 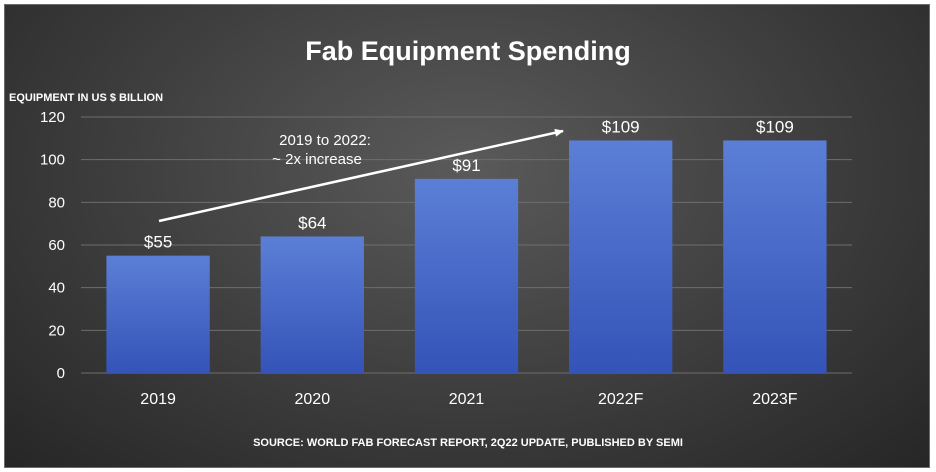 I want to click on trend-arrow, so click(x=361, y=175).